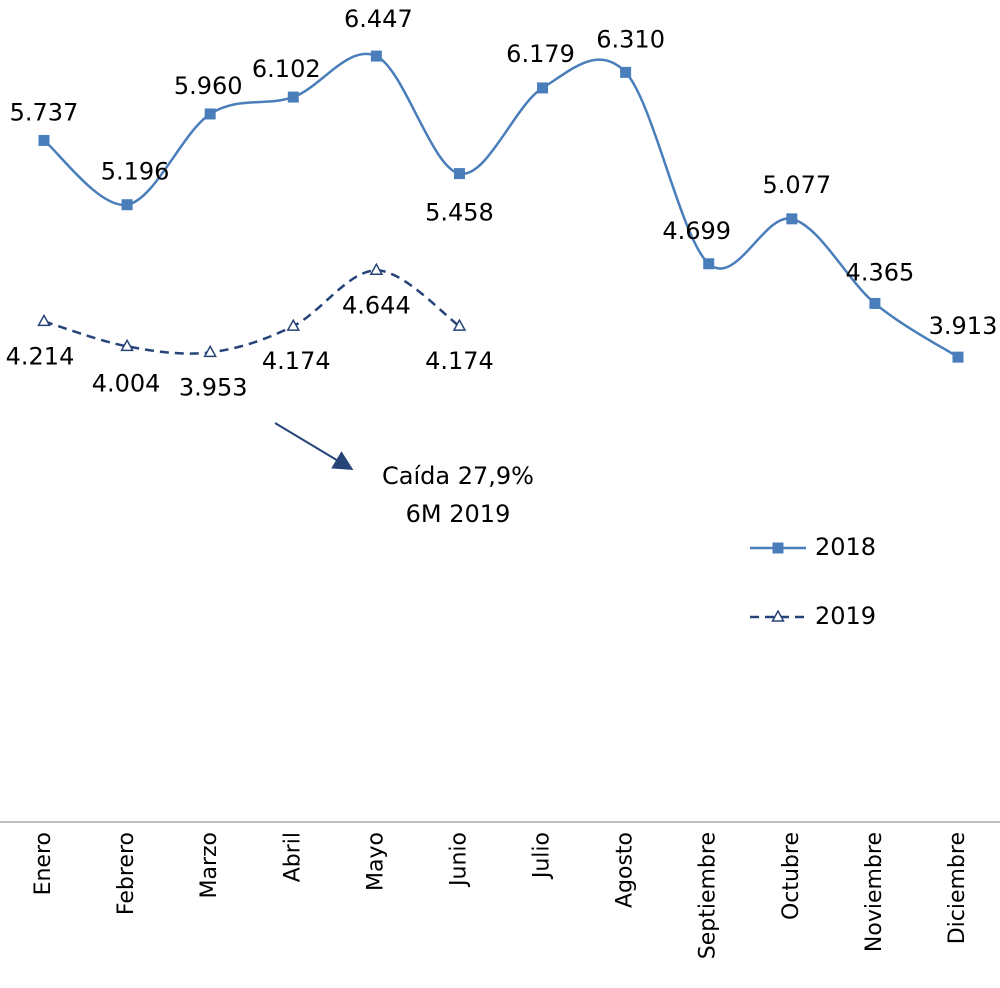 The width and height of the screenshot is (1000, 988). Describe the element at coordinates (880, 272) in the screenshot. I see `value-label: 4.365` at that location.